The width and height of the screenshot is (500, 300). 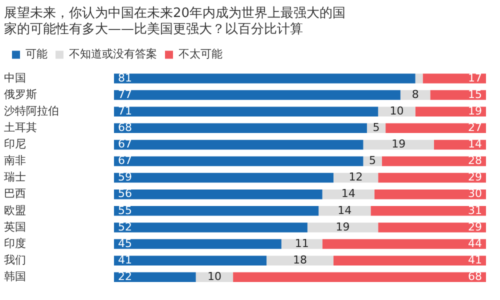 I want to click on y-tick-label: 欧盟, so click(x=15, y=210).